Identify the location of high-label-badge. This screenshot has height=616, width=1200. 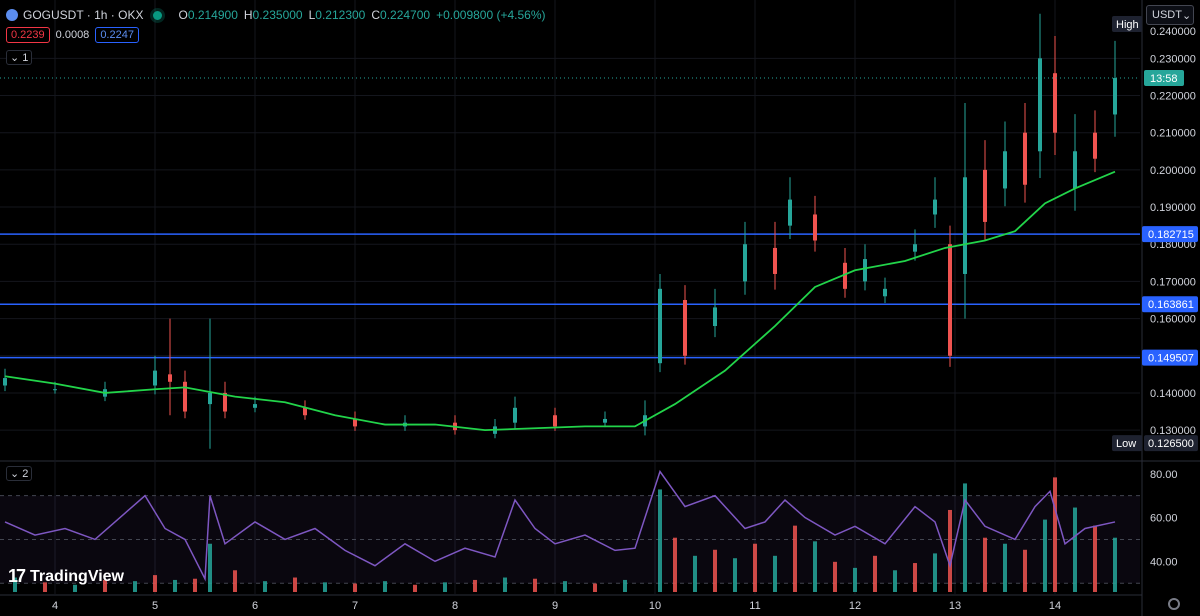
(1127, 24).